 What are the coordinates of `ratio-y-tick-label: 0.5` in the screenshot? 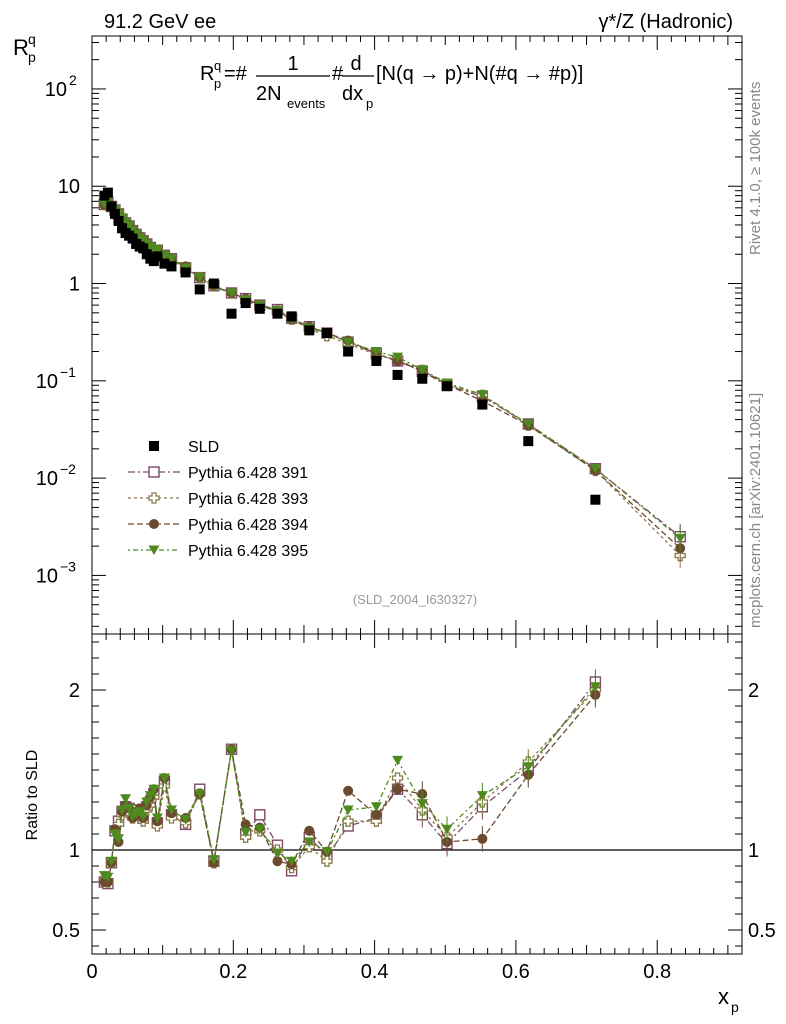 It's located at (66, 931).